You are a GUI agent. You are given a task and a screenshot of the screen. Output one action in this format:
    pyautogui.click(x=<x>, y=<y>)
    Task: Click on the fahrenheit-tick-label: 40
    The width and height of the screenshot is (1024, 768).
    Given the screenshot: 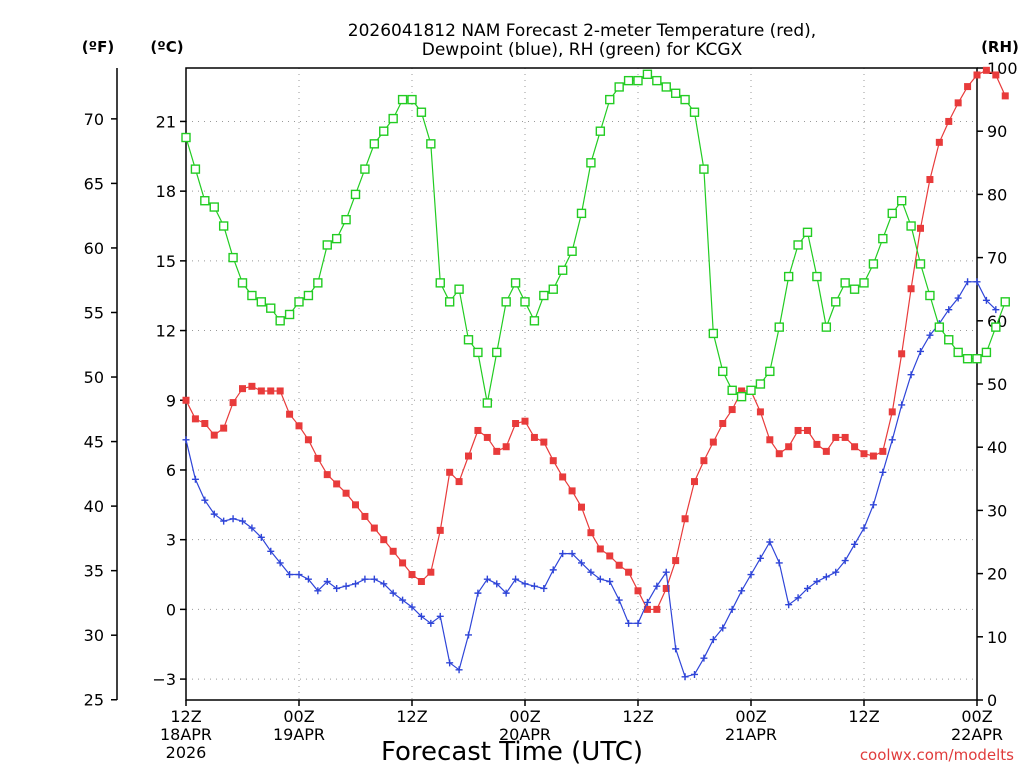 What is the action you would take?
    pyautogui.click(x=94, y=506)
    